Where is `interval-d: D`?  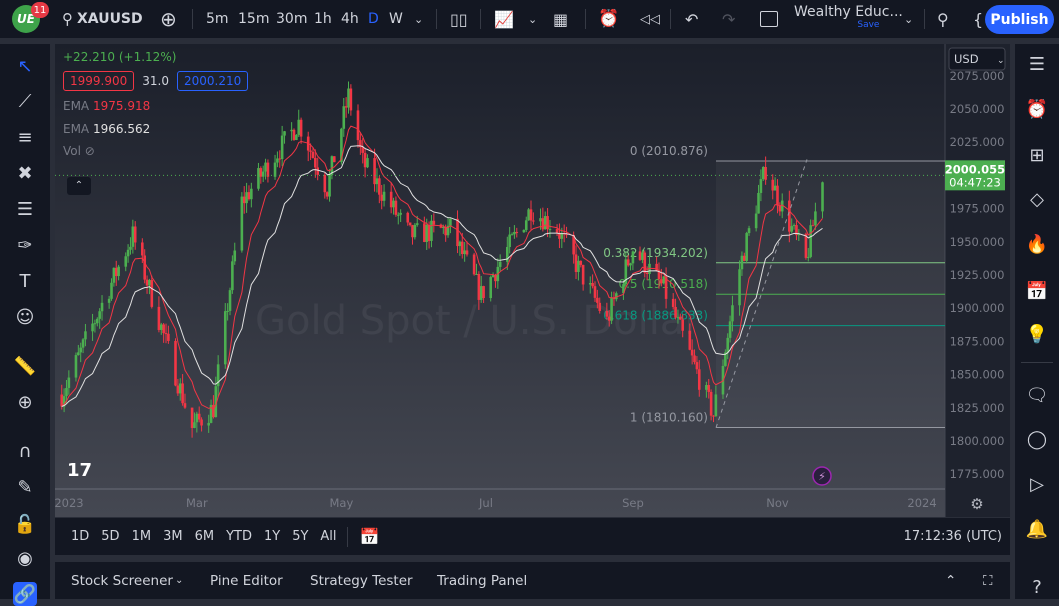 interval-d: D is located at coordinates (373, 19).